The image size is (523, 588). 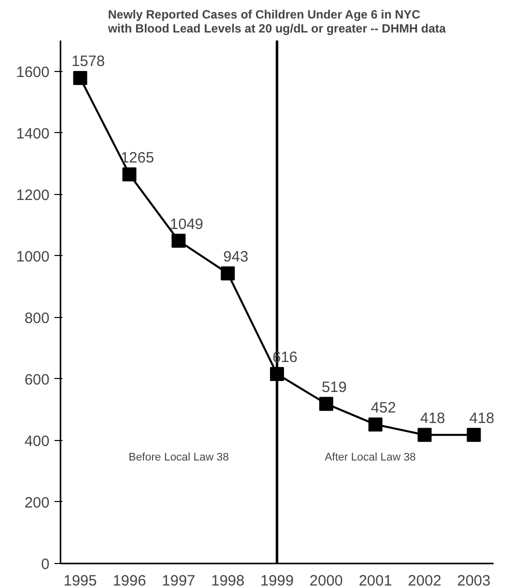 What do you see at coordinates (80, 580) in the screenshot?
I see `x-tick-label: 1995` at bounding box center [80, 580].